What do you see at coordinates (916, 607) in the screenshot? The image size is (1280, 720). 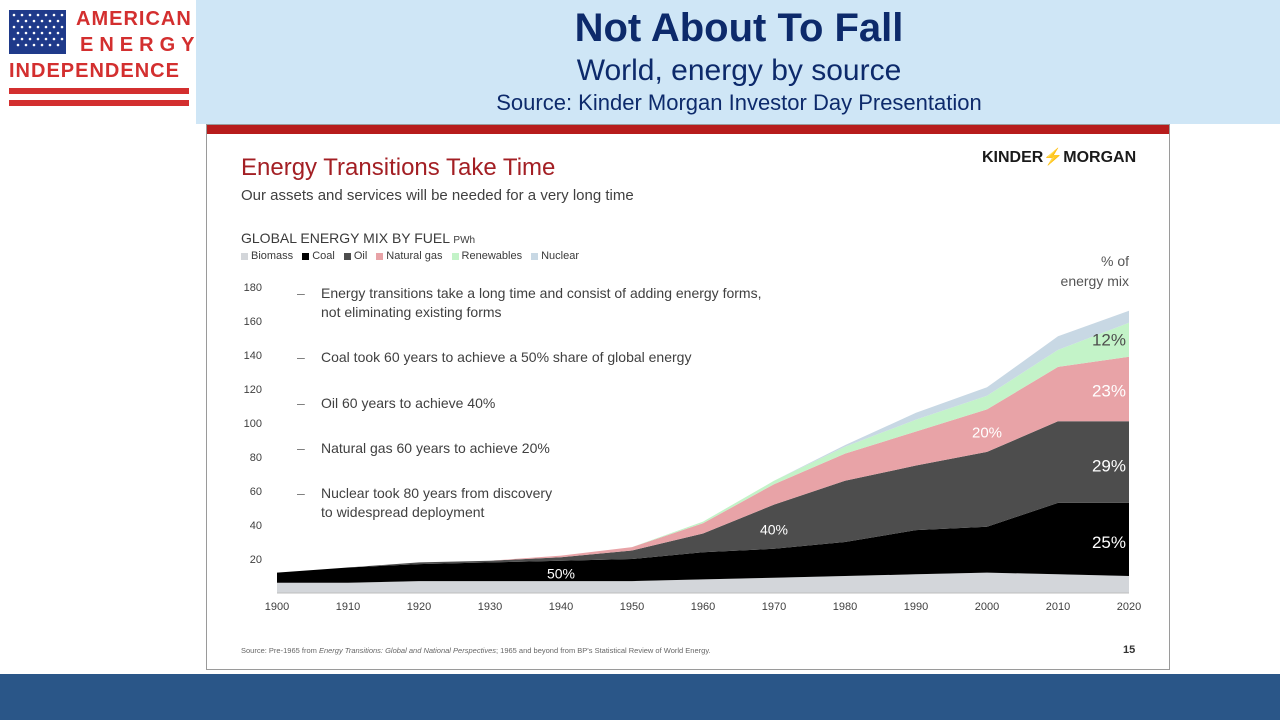 I see `x-tick-label: 1990` at bounding box center [916, 607].